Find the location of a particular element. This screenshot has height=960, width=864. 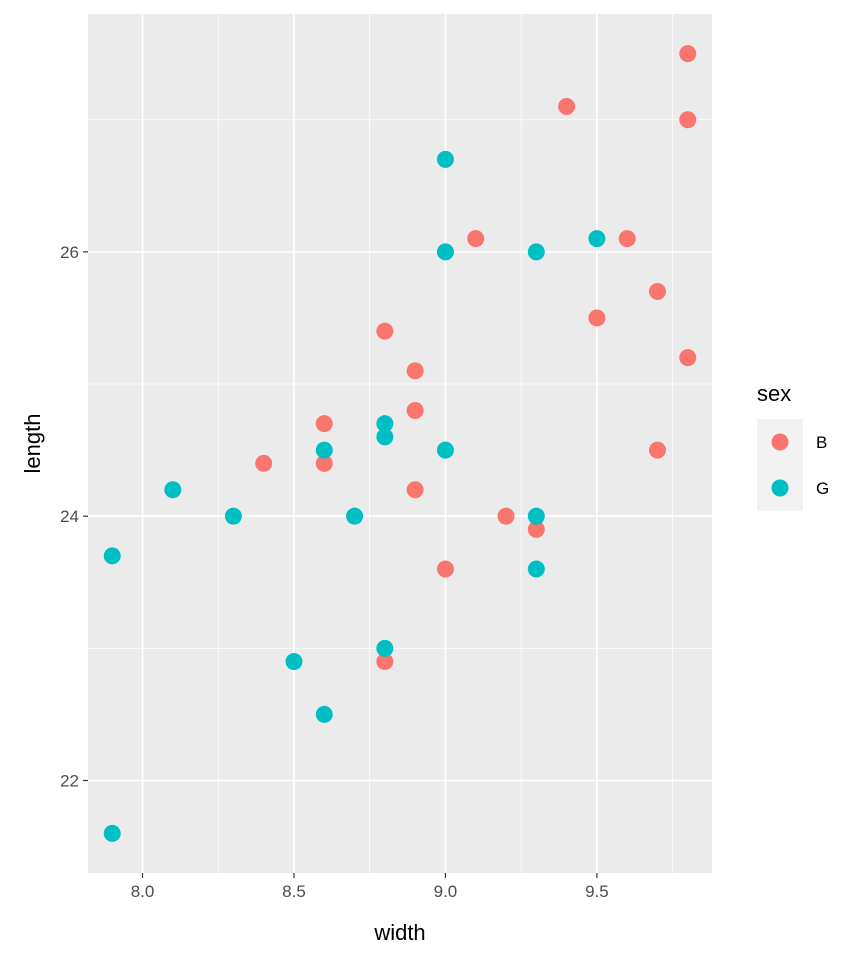

legend-key-G is located at coordinates (780, 488).